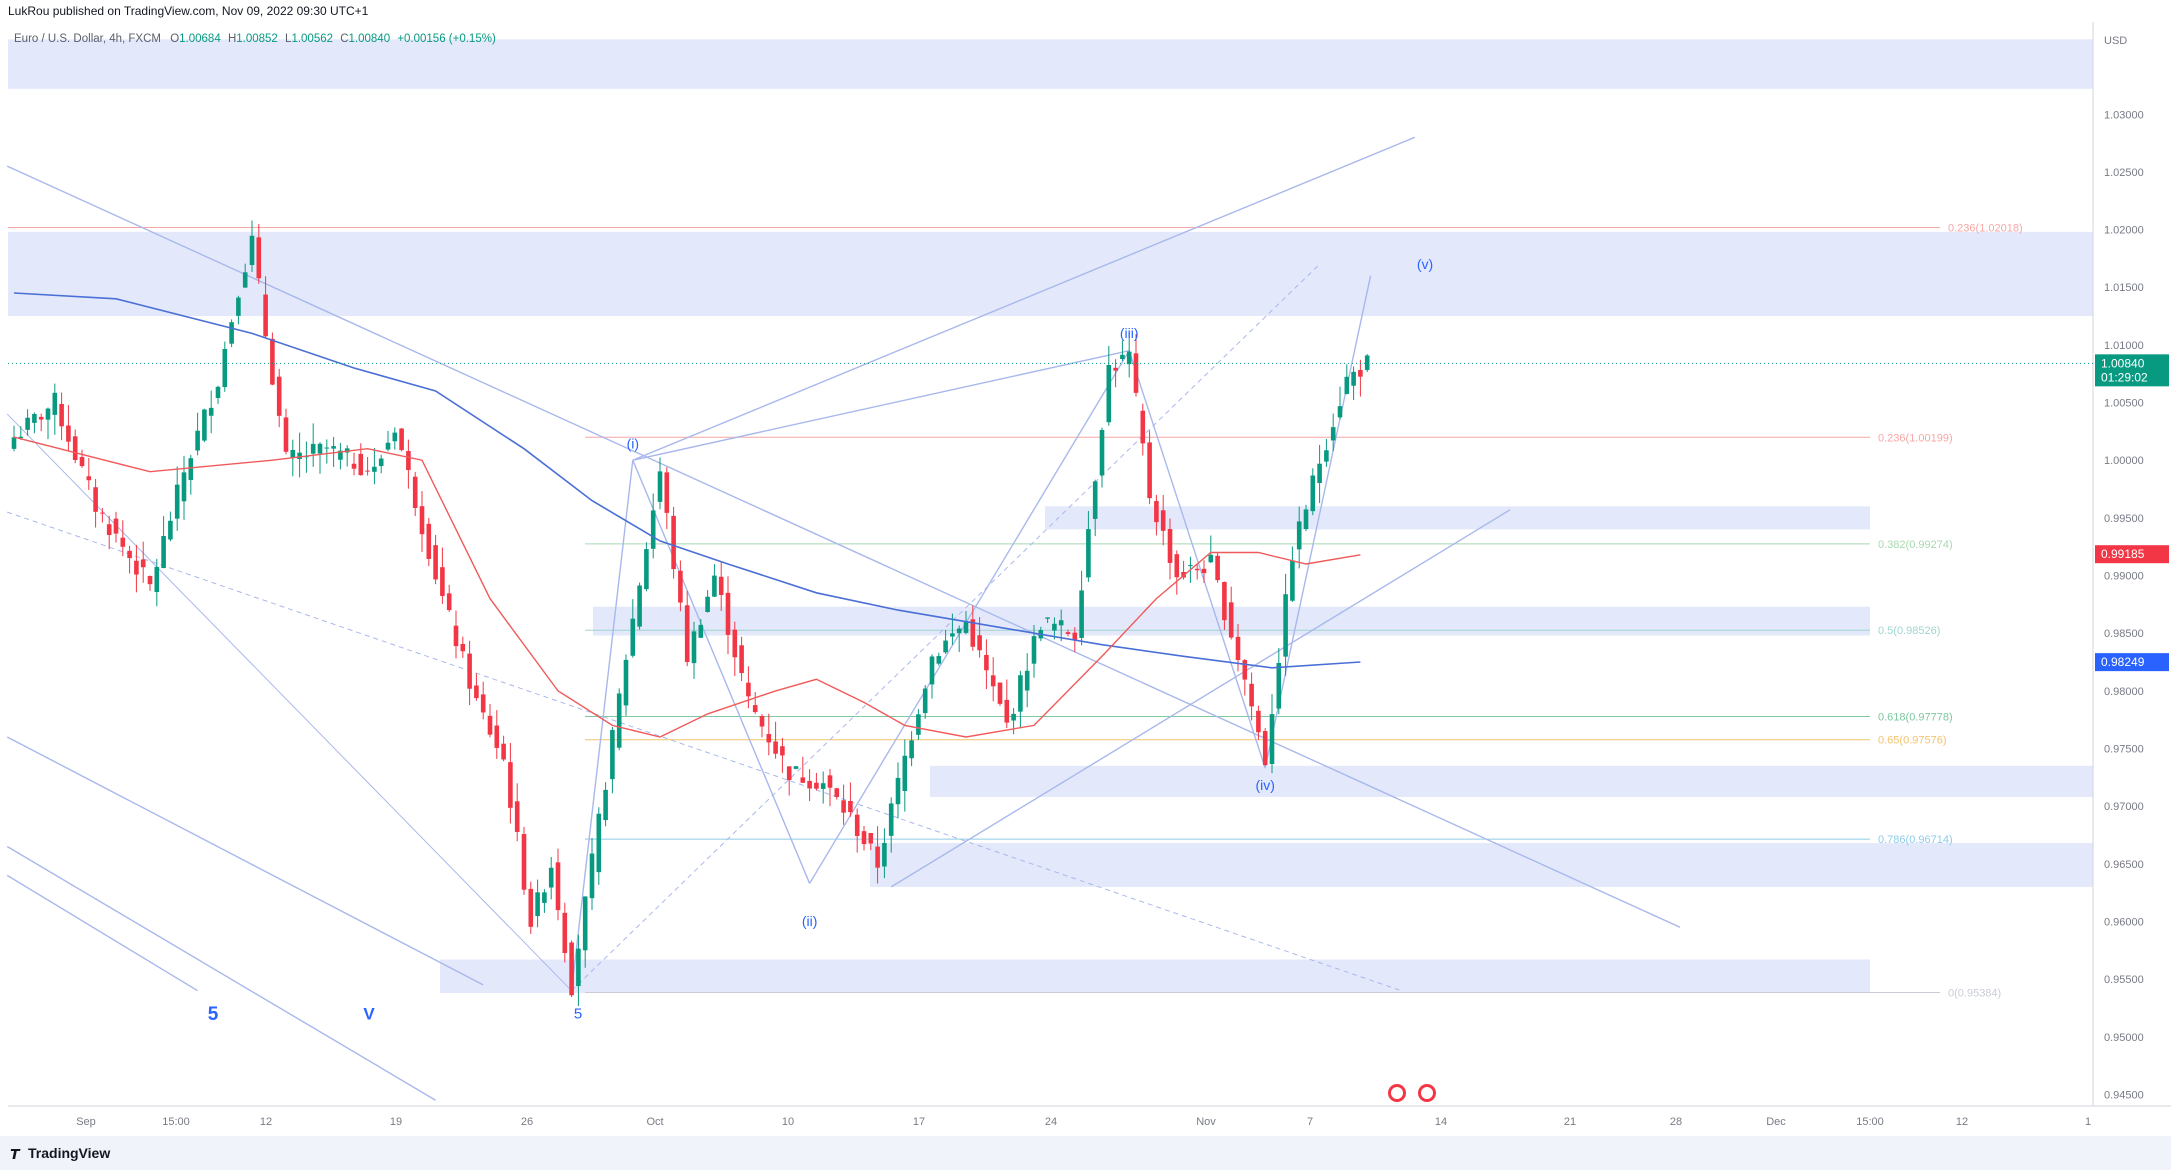 The image size is (2171, 1170). Describe the element at coordinates (288, 39) in the screenshot. I see `legend-l-label: L` at that location.